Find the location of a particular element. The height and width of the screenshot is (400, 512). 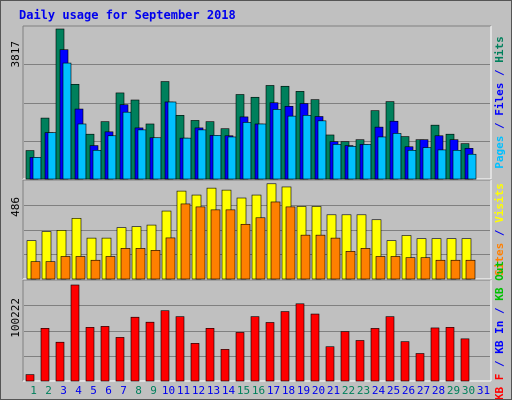

hits-series-label-part-3: / is located at coordinates (499, 73).